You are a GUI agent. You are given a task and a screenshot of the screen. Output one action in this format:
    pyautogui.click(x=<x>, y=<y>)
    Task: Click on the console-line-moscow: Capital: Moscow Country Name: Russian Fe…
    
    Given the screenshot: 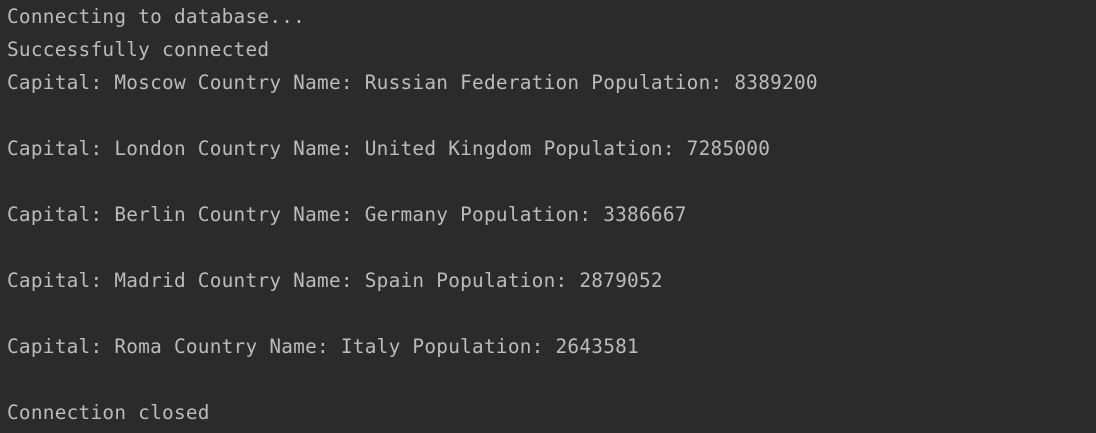 What is the action you would take?
    pyautogui.click(x=412, y=82)
    